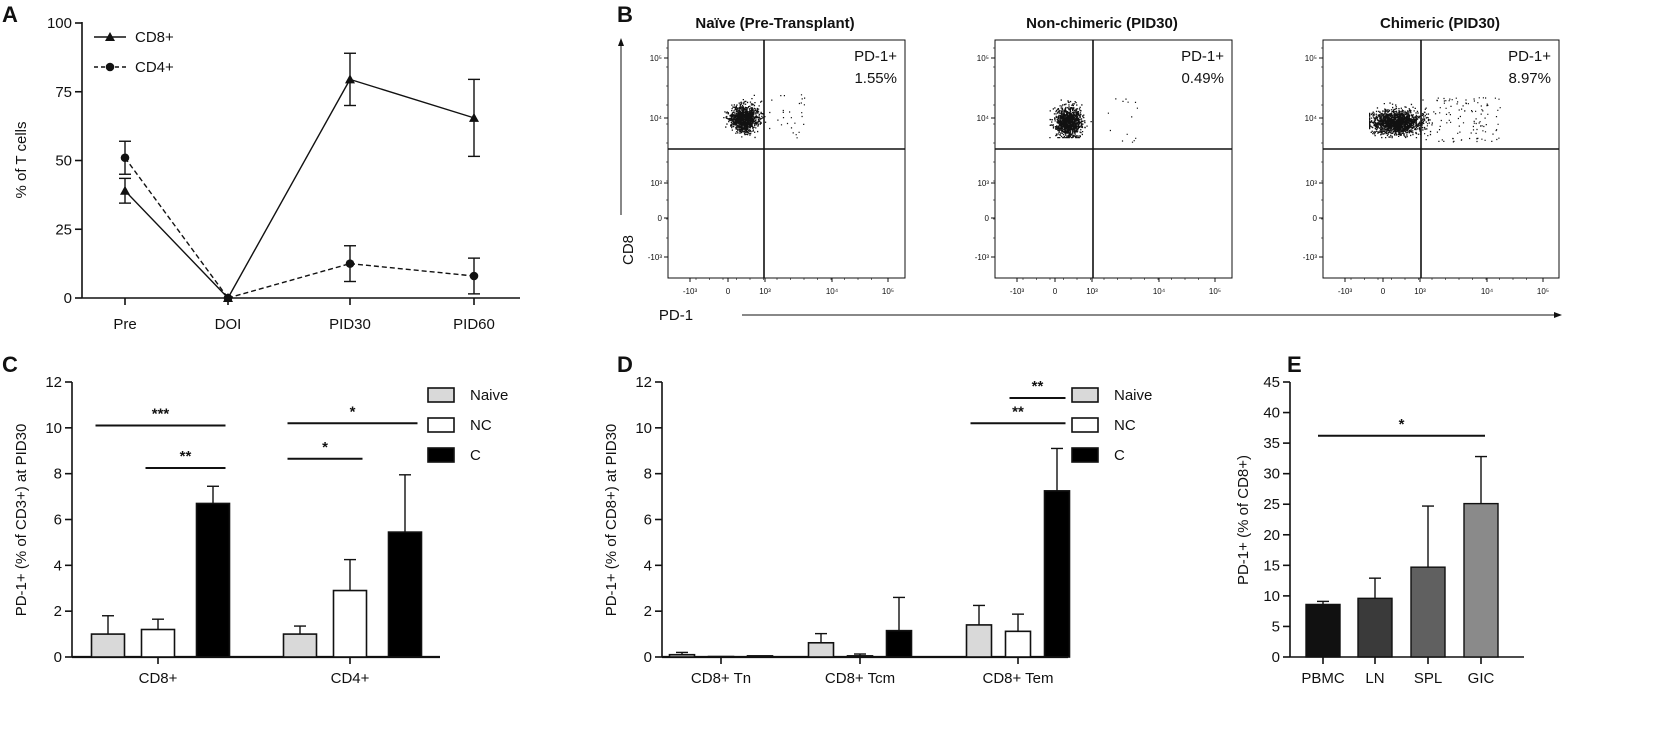  I want to click on a-legend-marker-triangle, so click(110, 36).